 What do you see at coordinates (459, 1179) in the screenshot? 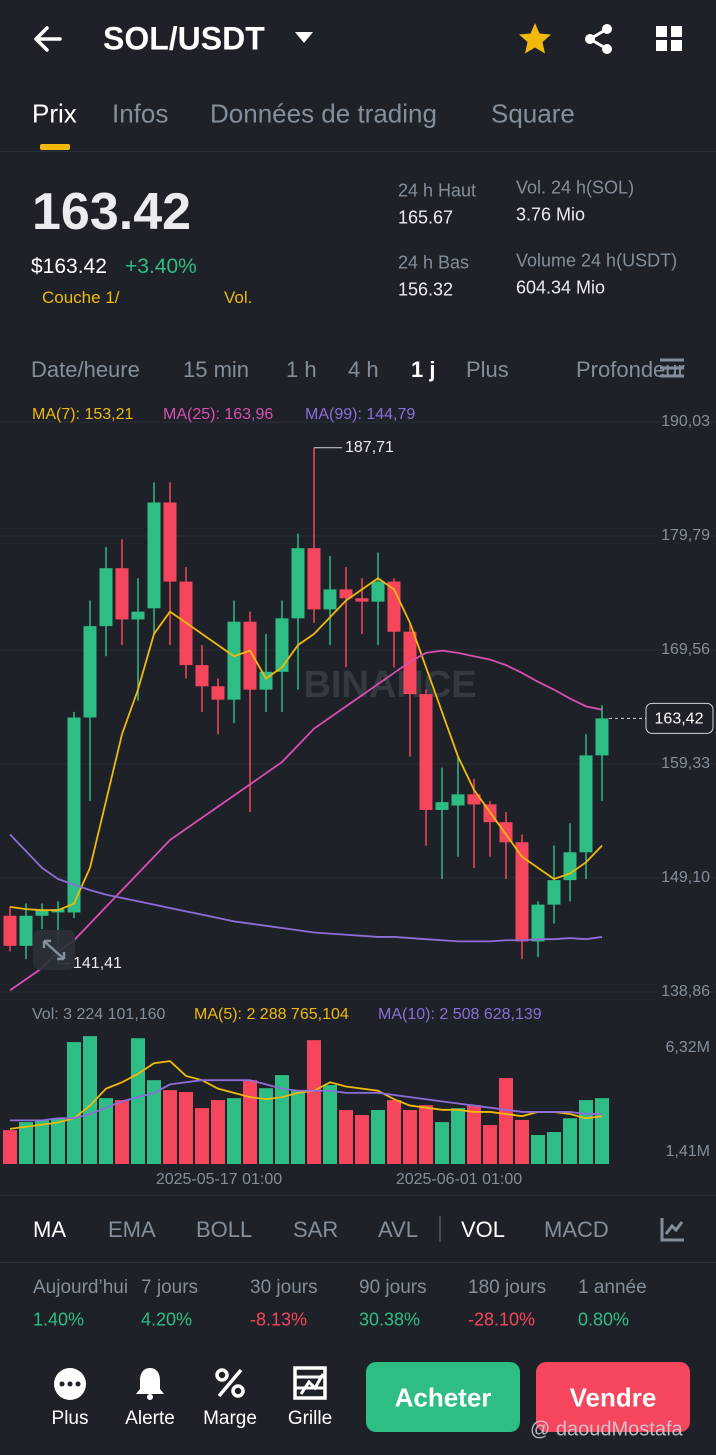
I see `x-tick-label: 2025-06-01 01:00` at bounding box center [459, 1179].